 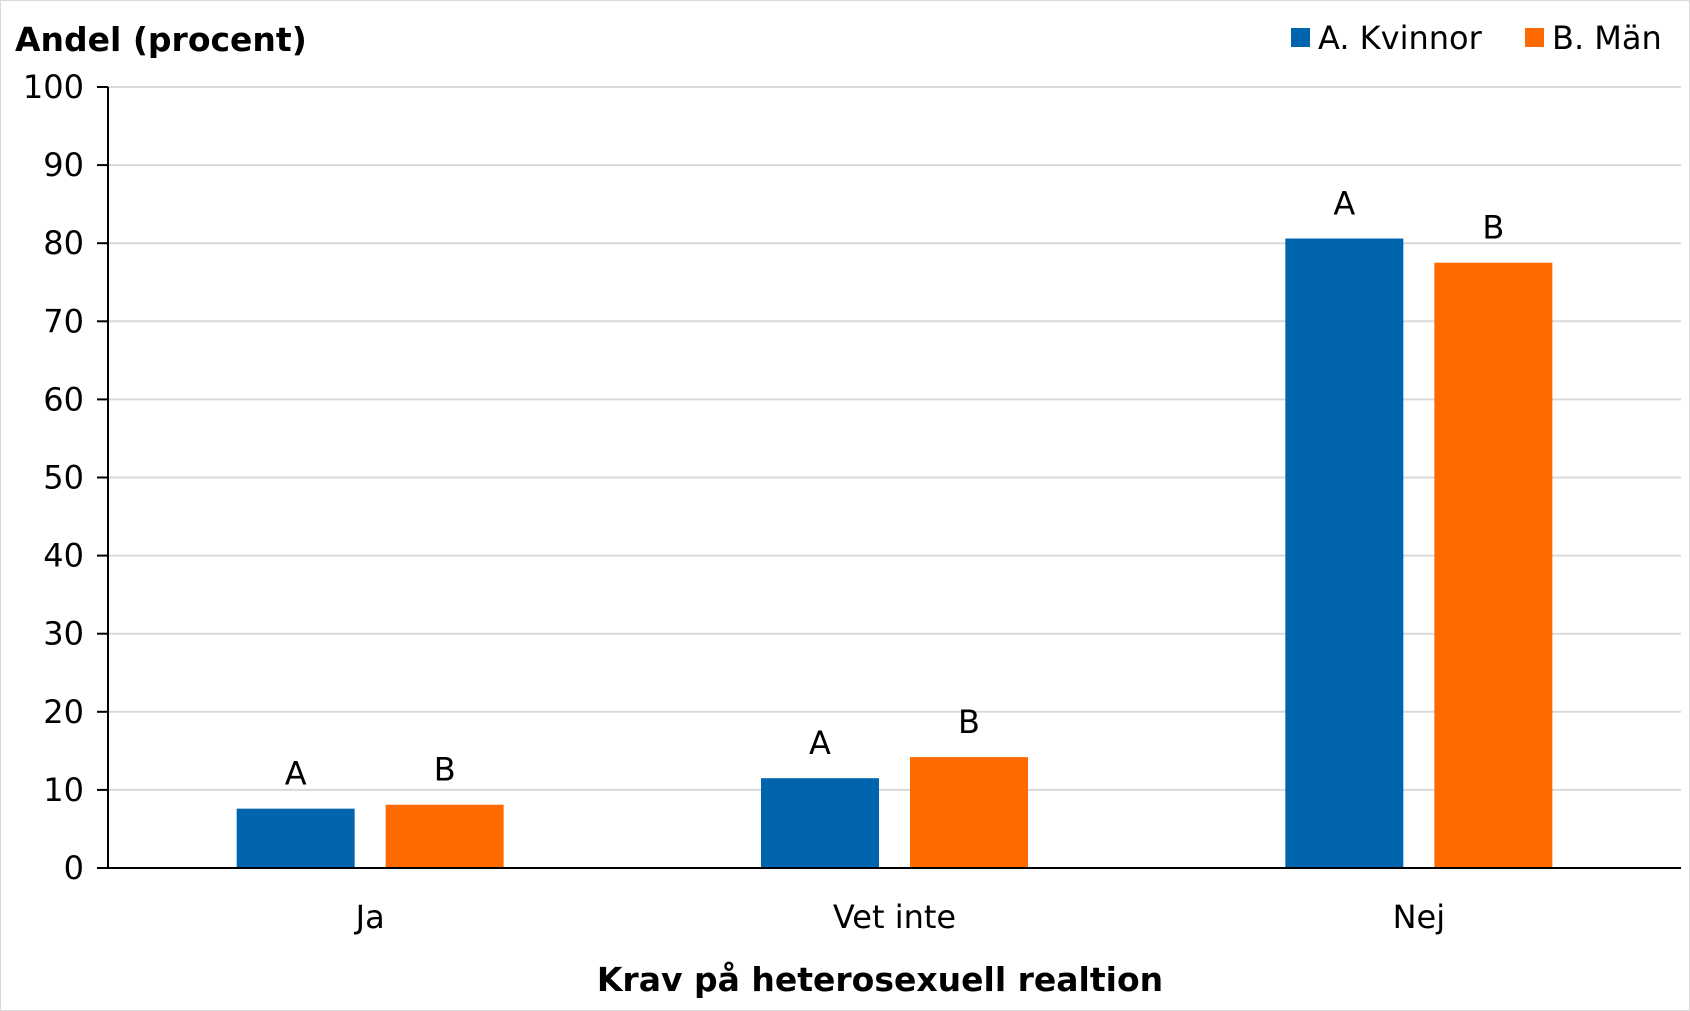 I want to click on legend: A. Kvinnor B. Män, so click(x=1476, y=38).